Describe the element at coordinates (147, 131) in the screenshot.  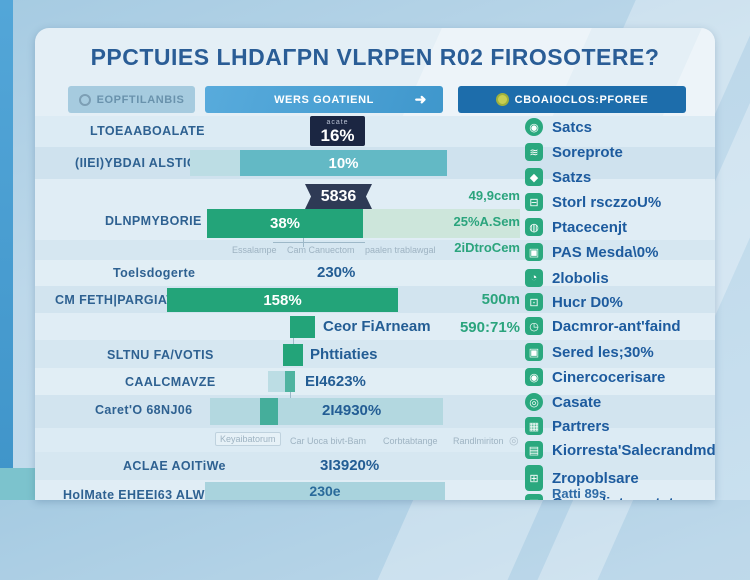
I see `row-label: LTOEAABOALATE` at that location.